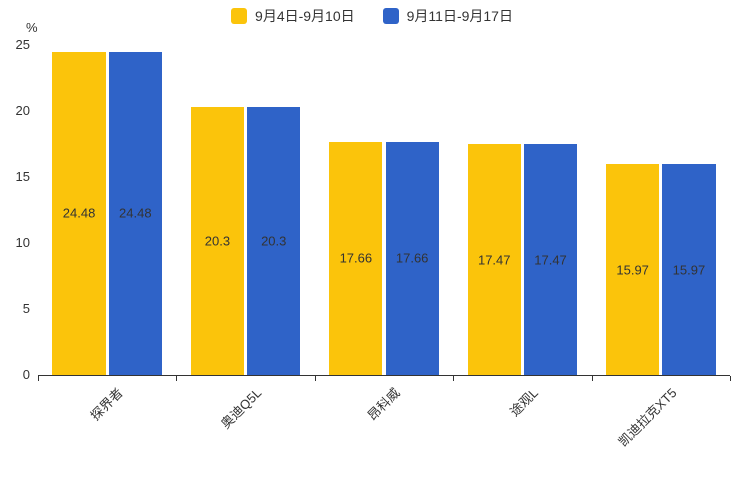  What do you see at coordinates (26, 308) in the screenshot?
I see `y-axis-tick-label: 5` at bounding box center [26, 308].